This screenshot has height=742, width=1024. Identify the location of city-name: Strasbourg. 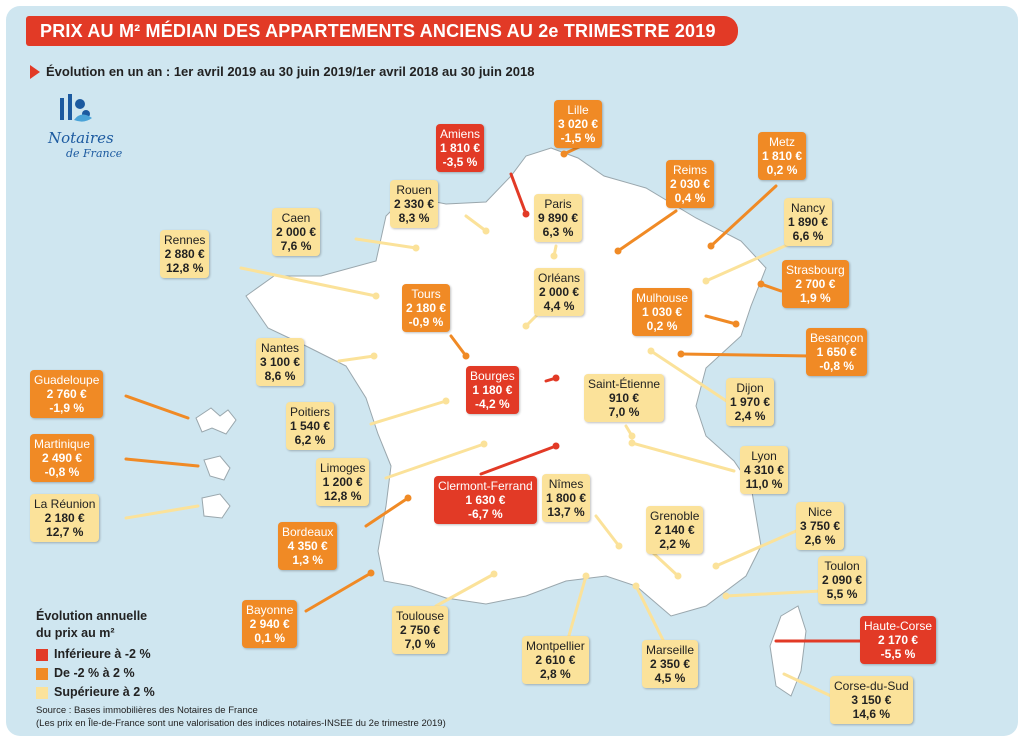
(815, 270).